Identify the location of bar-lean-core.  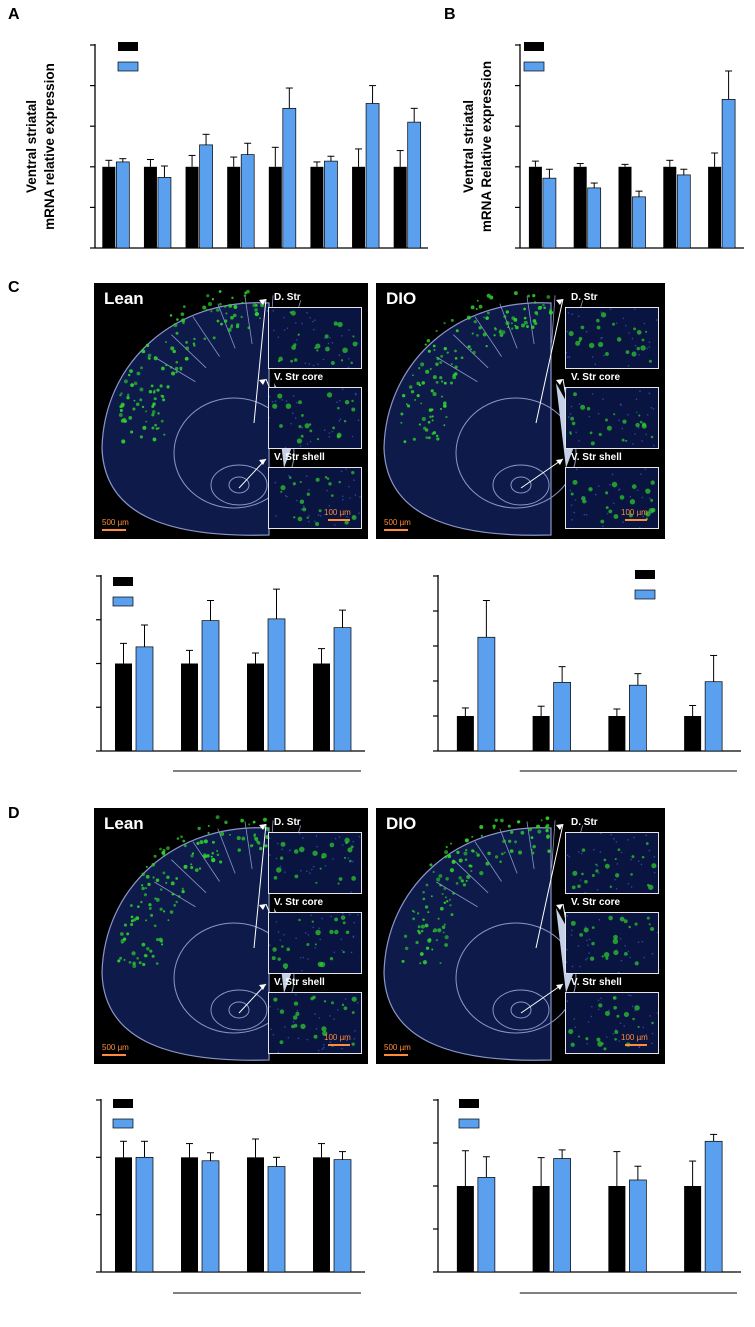
(617, 1229).